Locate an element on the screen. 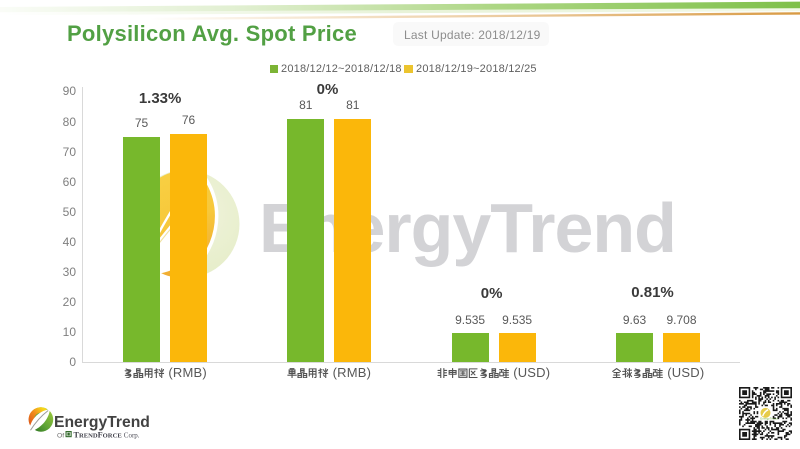 The image size is (800, 449). svg-text: Of is located at coordinates (60, 436).